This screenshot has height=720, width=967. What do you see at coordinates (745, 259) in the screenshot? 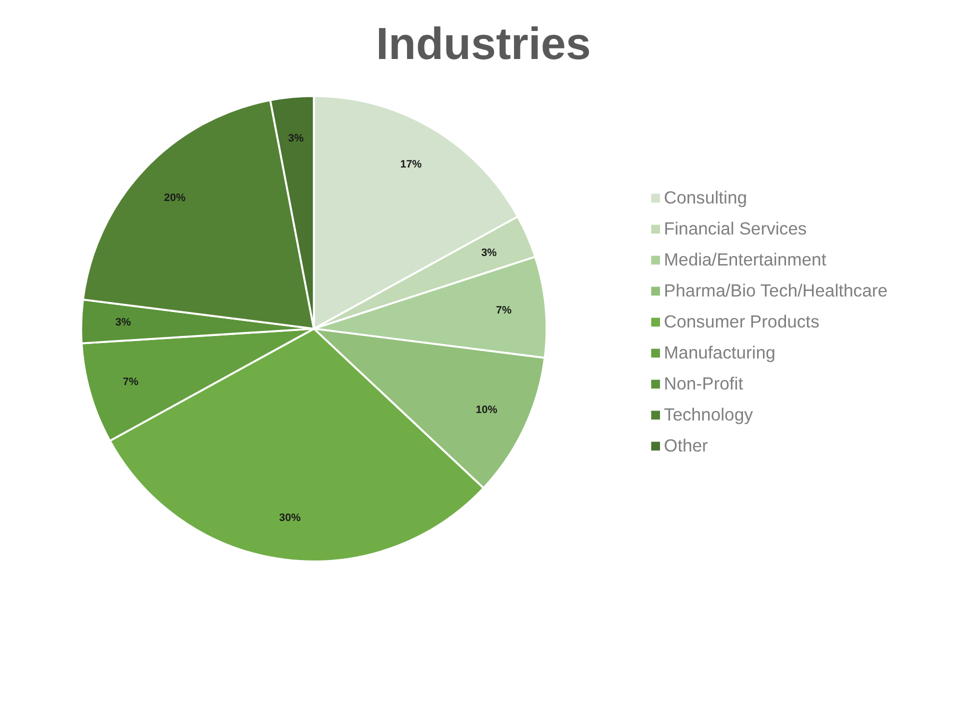
I see `legend-label: Media/Entertainment` at bounding box center [745, 259].